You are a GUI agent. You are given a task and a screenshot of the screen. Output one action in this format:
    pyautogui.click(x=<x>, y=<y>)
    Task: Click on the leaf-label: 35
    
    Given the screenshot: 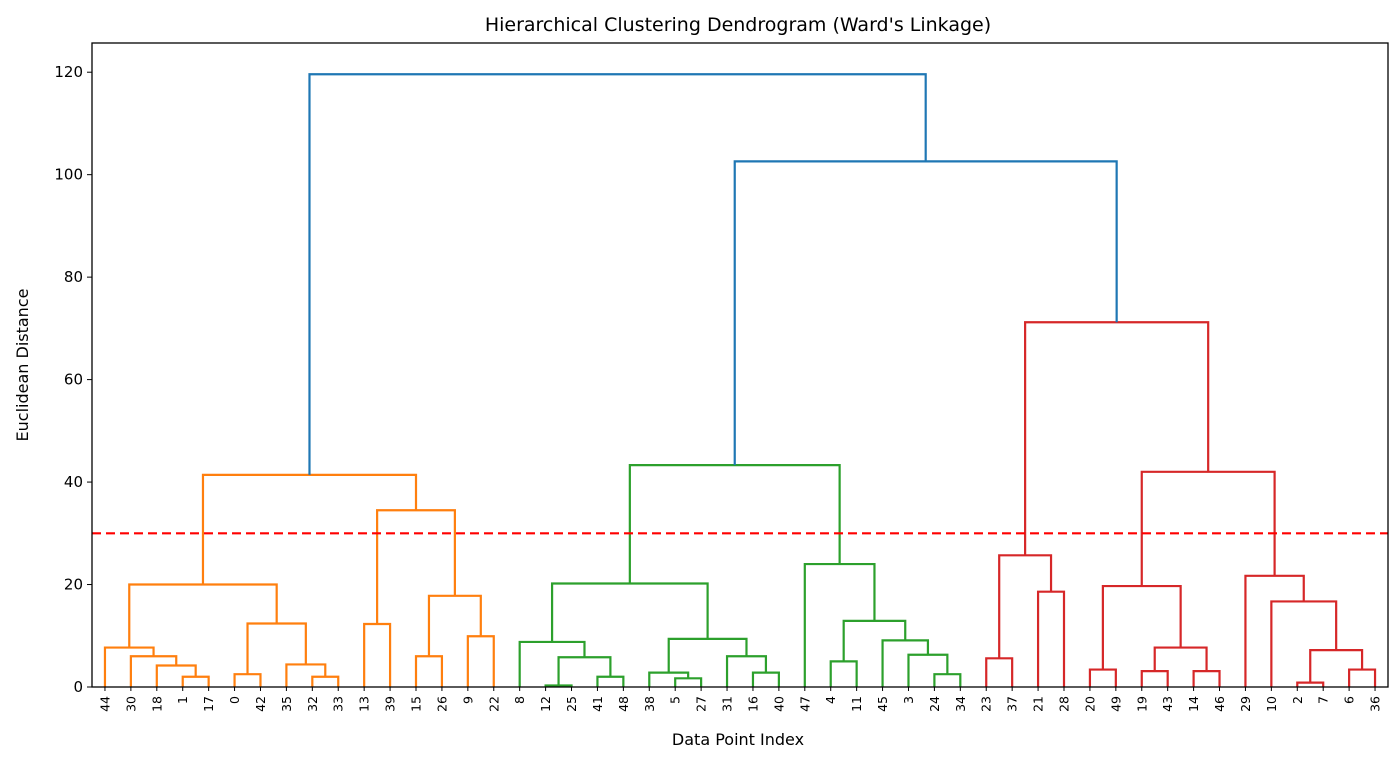 What is the action you would take?
    pyautogui.click(x=286, y=704)
    